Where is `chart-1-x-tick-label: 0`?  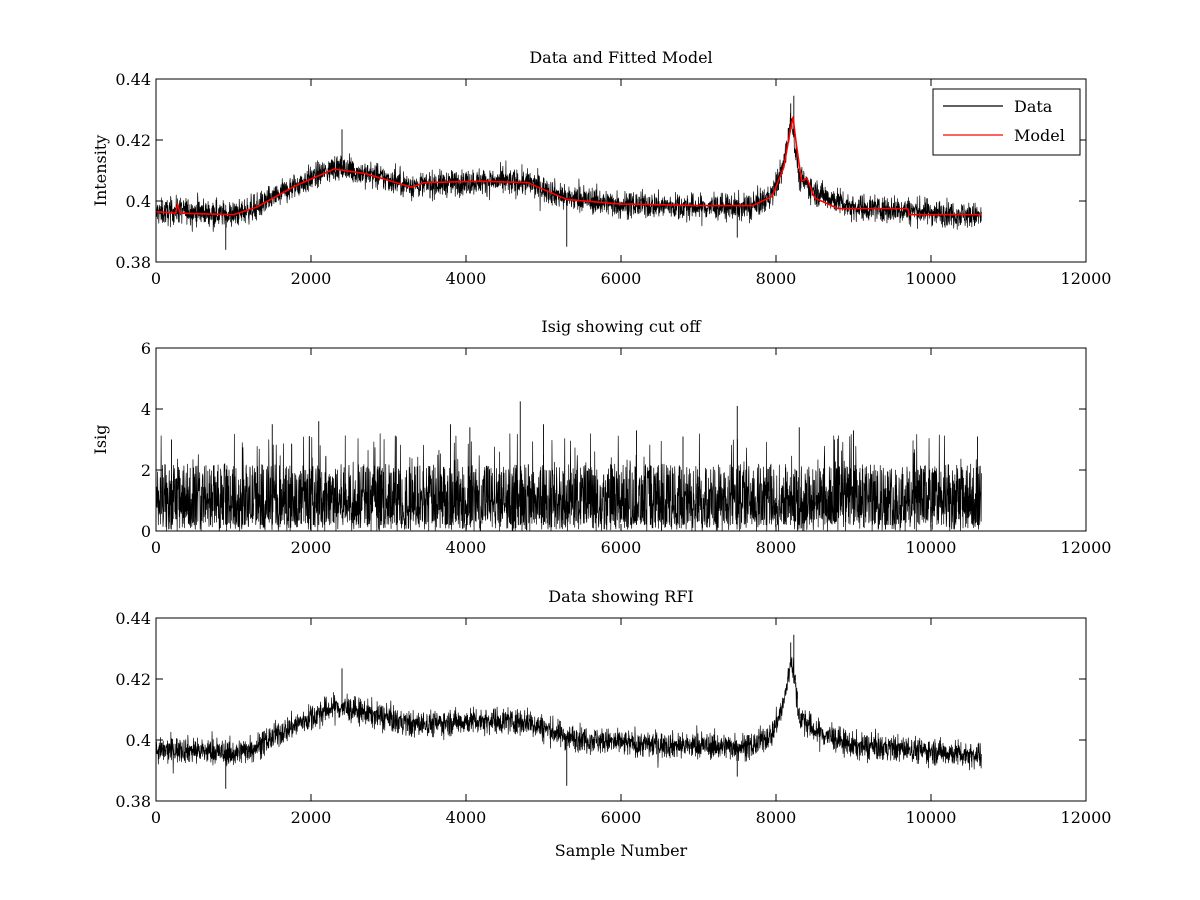
chart-1-x-tick-label: 0 is located at coordinates (156, 278).